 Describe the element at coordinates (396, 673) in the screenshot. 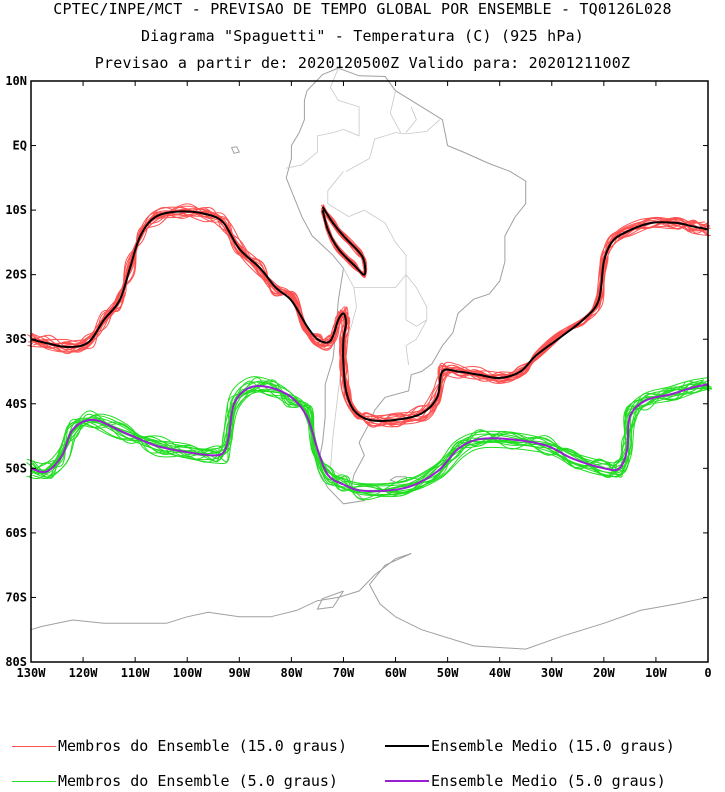

I see `x-tick-label-60W: 60W` at that location.